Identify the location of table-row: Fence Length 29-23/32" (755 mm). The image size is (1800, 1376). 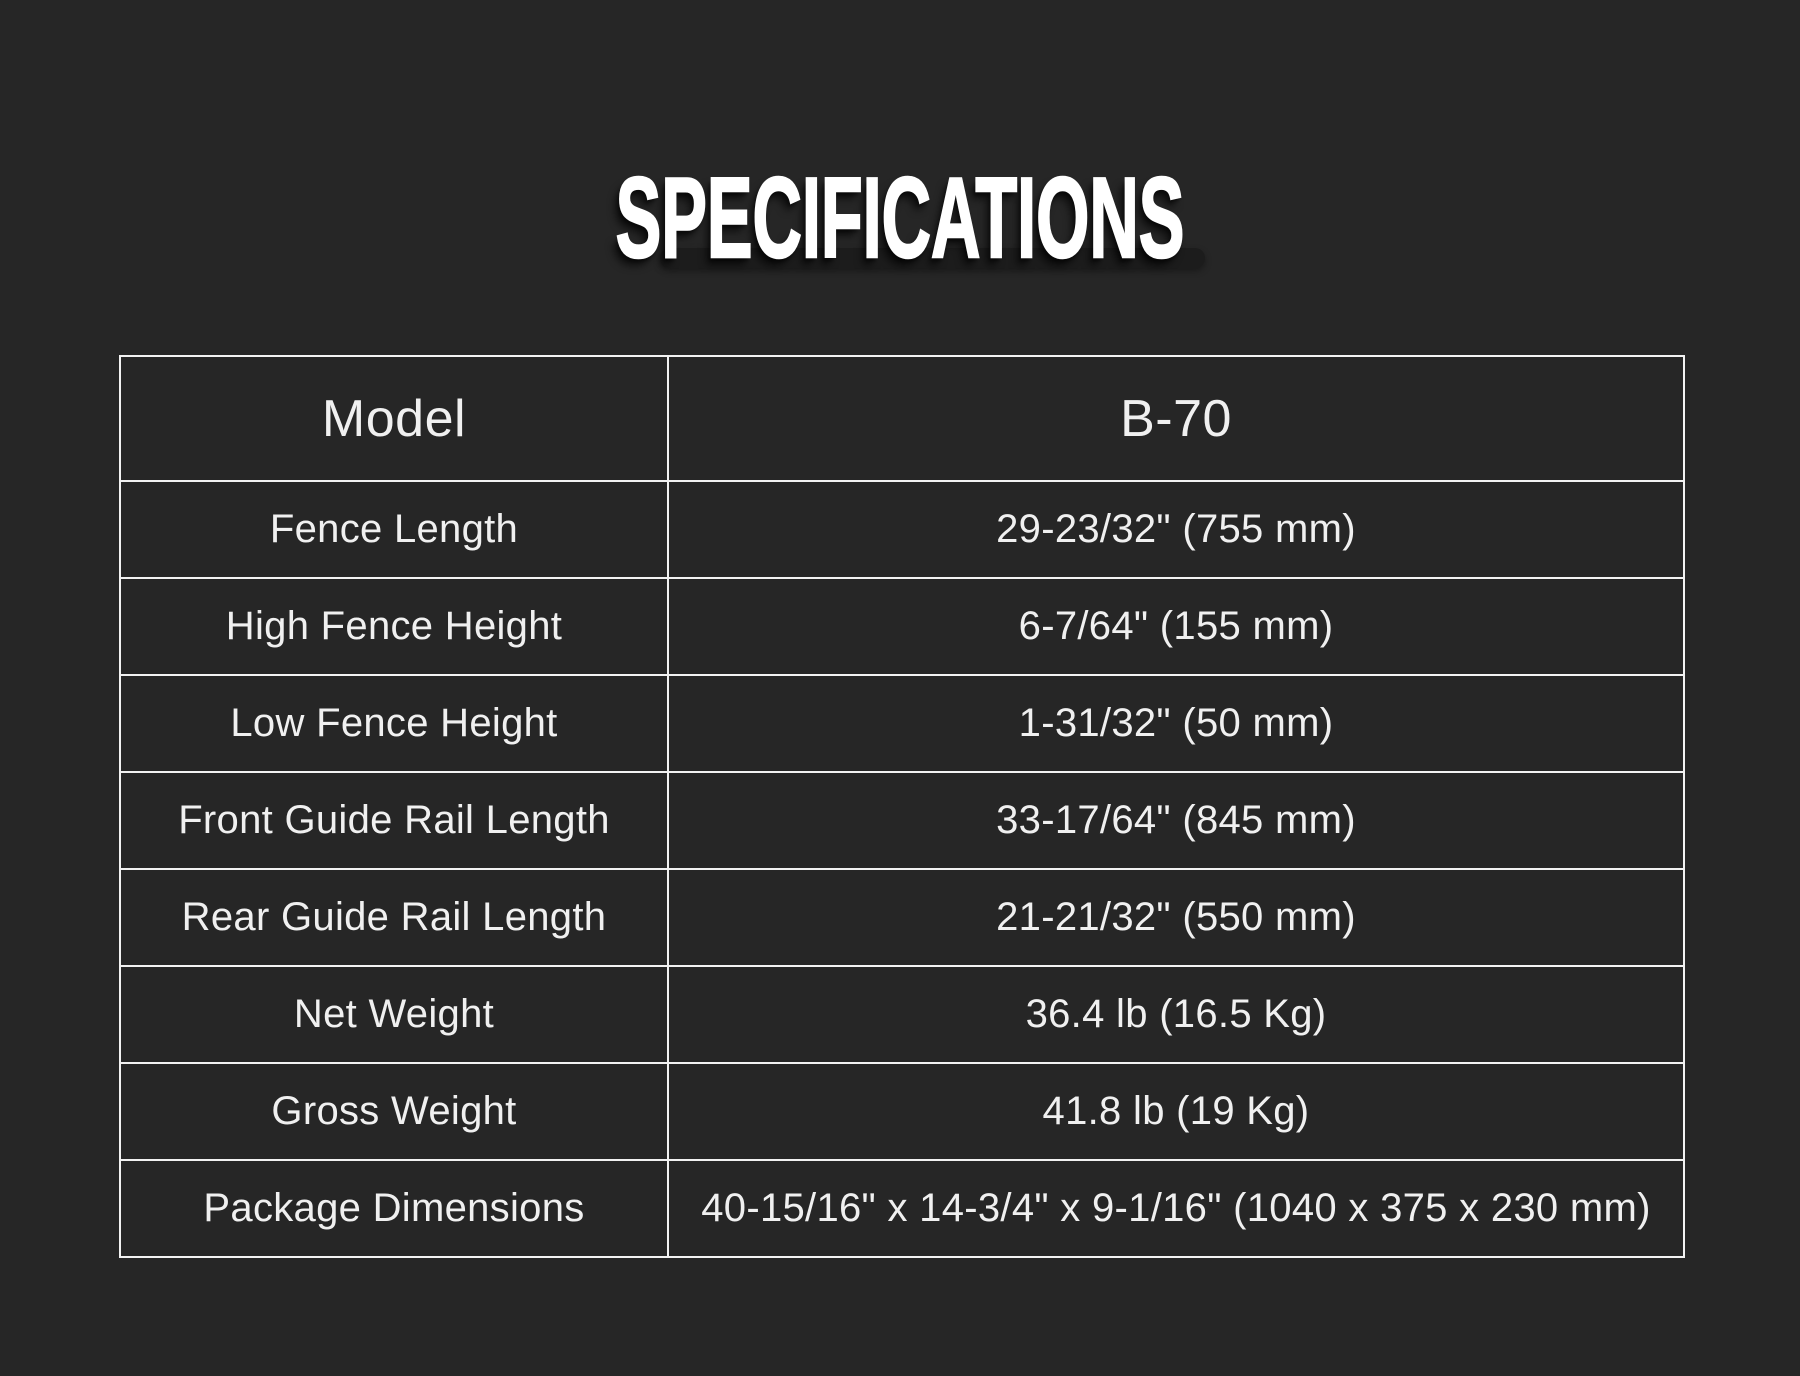
(902, 529).